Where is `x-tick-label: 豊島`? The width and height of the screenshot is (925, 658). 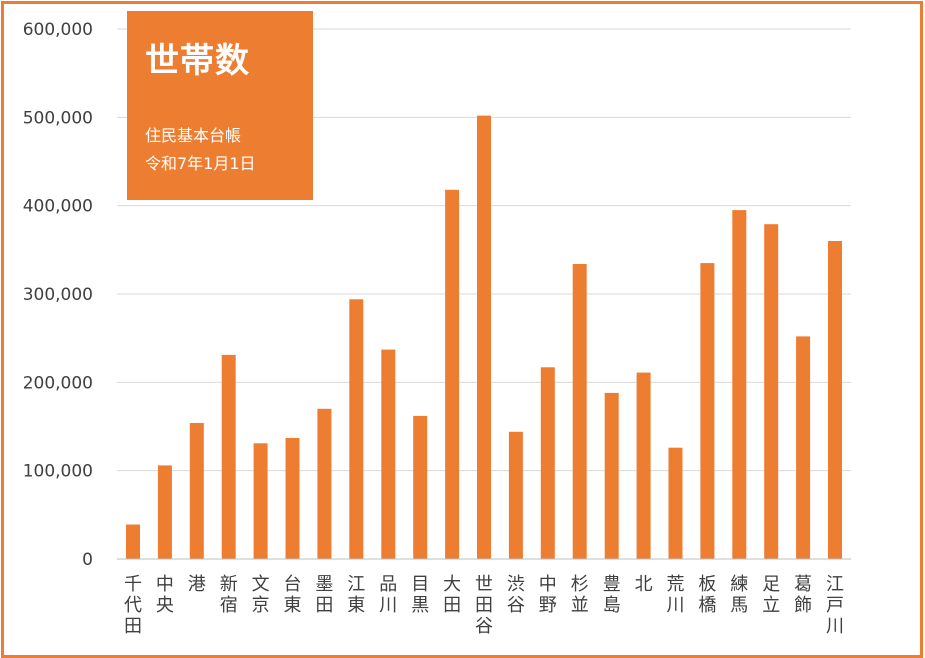
x-tick-label: 豊島 is located at coordinates (612, 595).